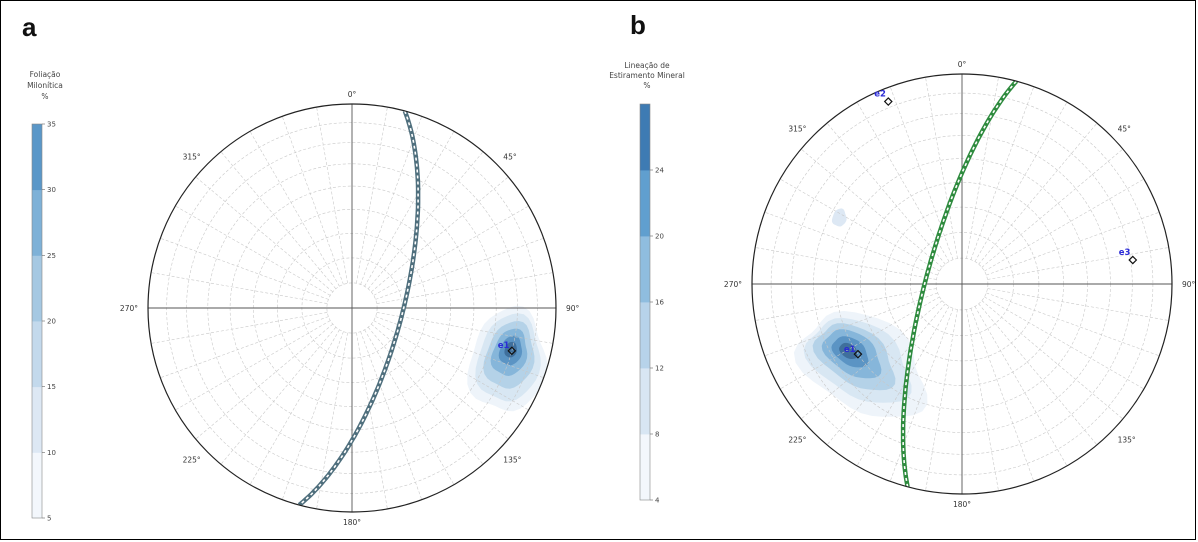 The width and height of the screenshot is (1198, 542). Describe the element at coordinates (45, 85) in the screenshot. I see `colorbar-a-title-line2: Milonítica` at that location.